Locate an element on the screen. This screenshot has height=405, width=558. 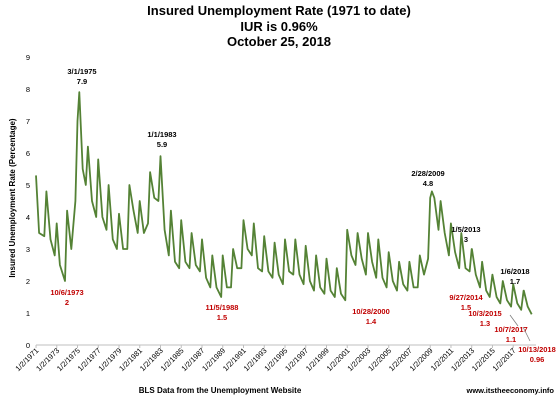
y-tick-label: 7 is located at coordinates (28, 121).